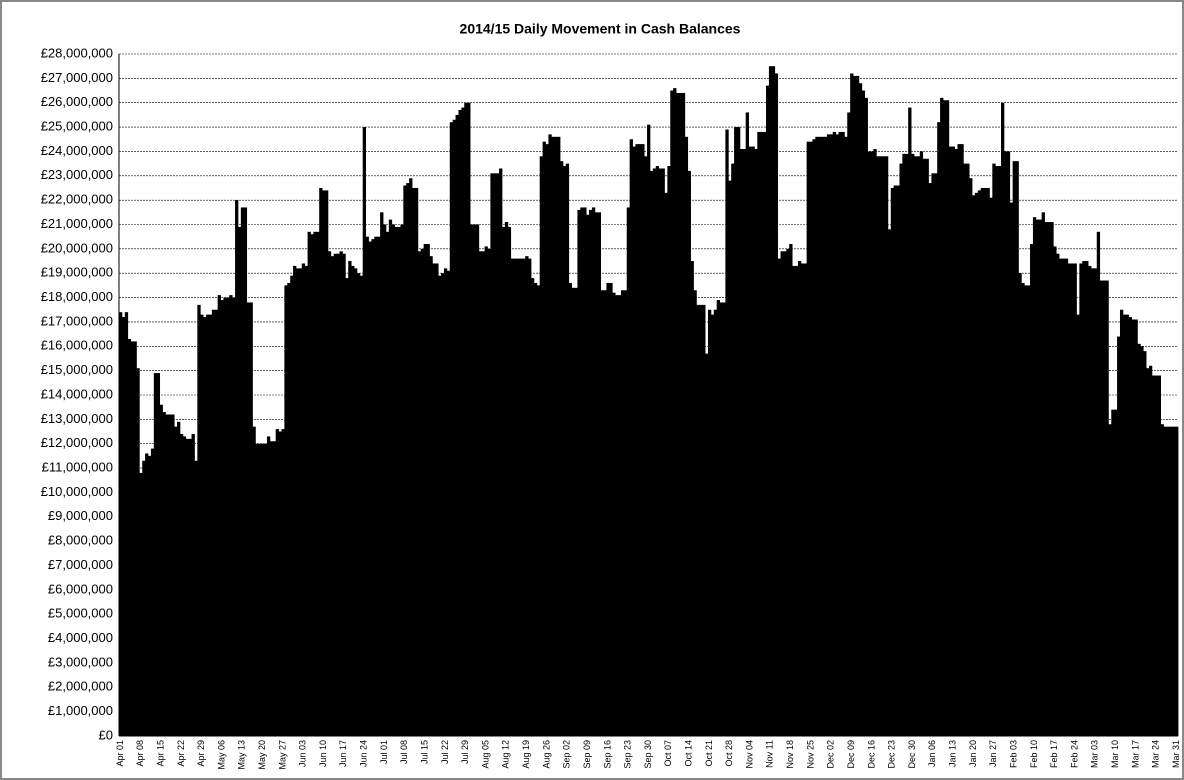 The width and height of the screenshot is (1184, 780). I want to click on y-tick-label: £10,000,000, so click(77, 491).